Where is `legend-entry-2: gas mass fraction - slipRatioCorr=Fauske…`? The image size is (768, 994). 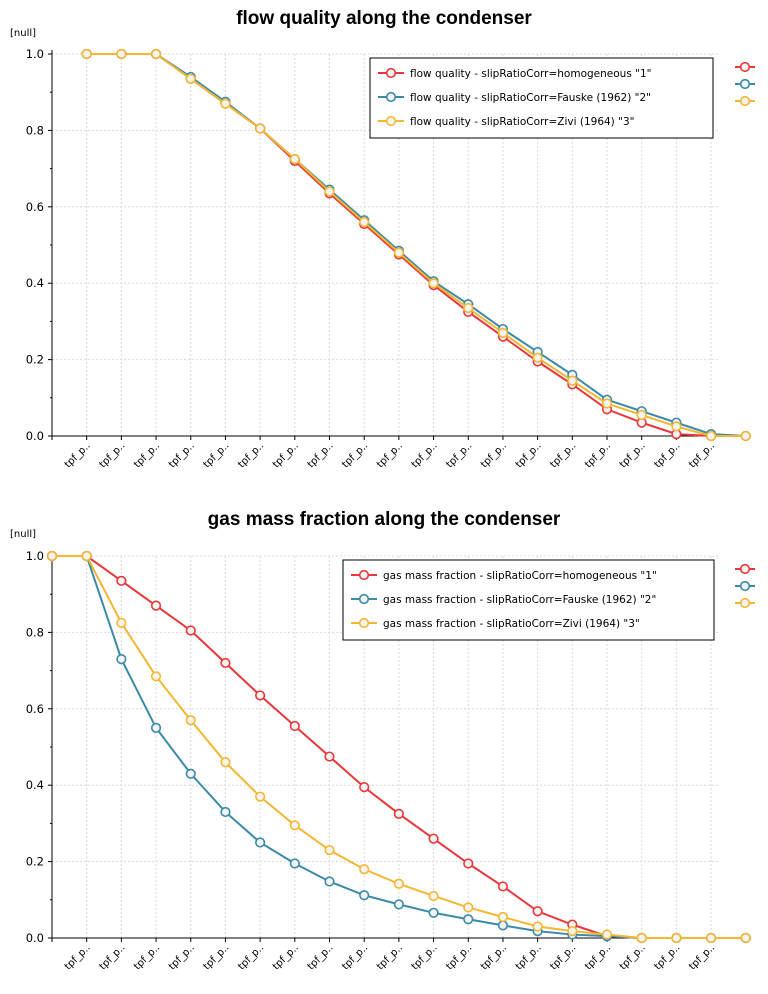
legend-entry-2: gas mass fraction - slipRatioCorr=Fauske… is located at coordinates (519, 600).